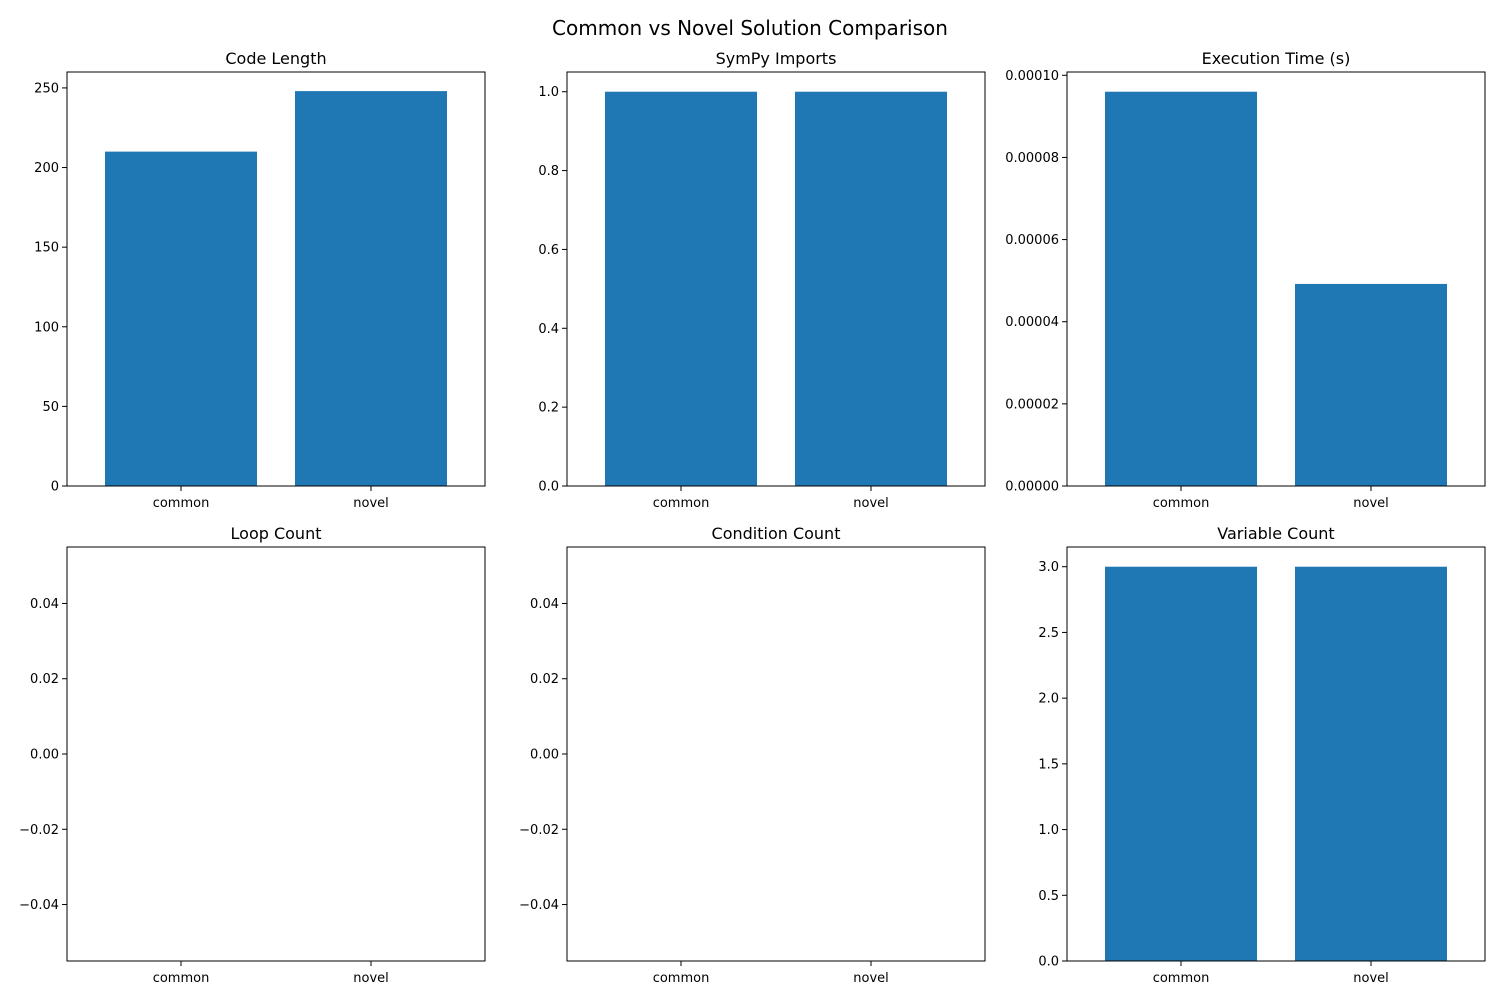 This screenshot has height=1000, width=1500. I want to click on subplot-title: Code Length, so click(275, 58).